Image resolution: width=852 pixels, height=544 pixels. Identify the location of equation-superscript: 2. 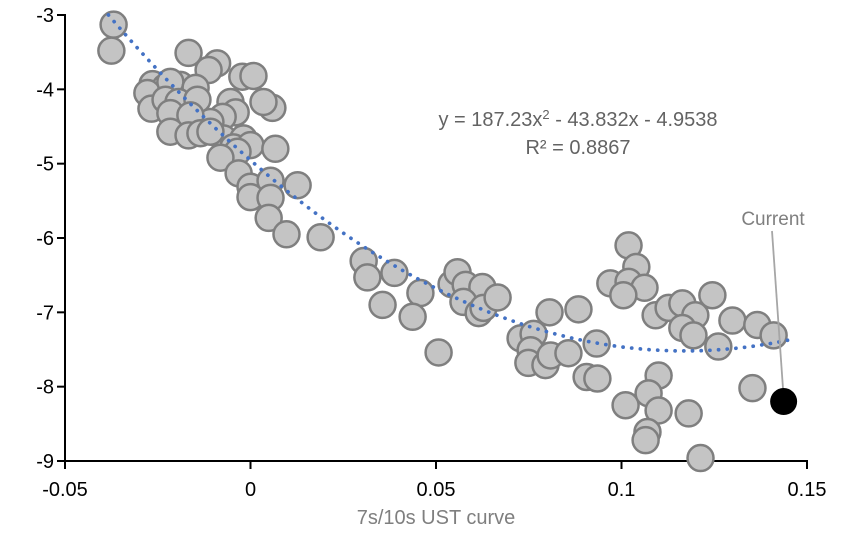
(545, 114).